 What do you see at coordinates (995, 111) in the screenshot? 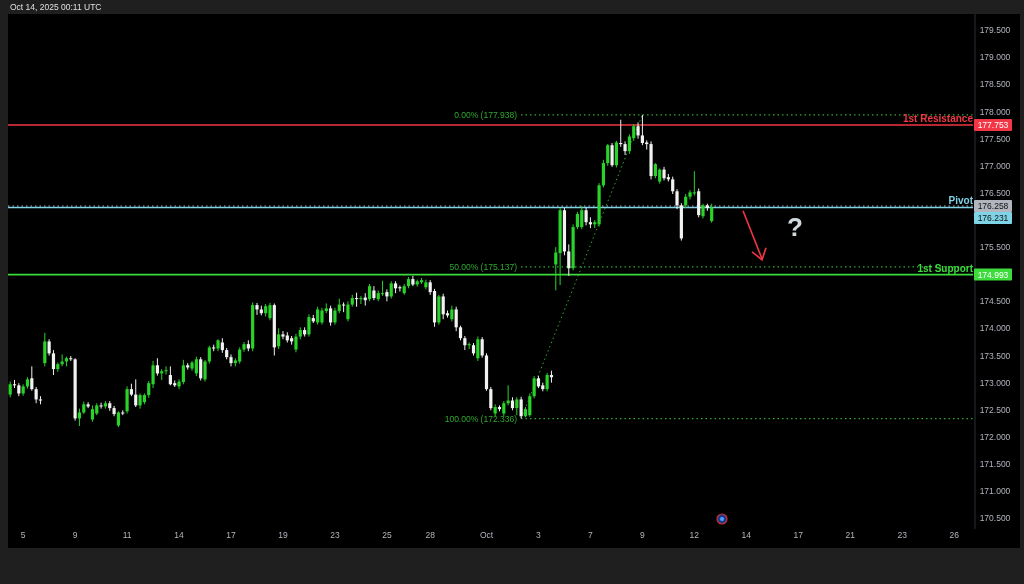
I see `y-tick-label: 178.000` at bounding box center [995, 111].